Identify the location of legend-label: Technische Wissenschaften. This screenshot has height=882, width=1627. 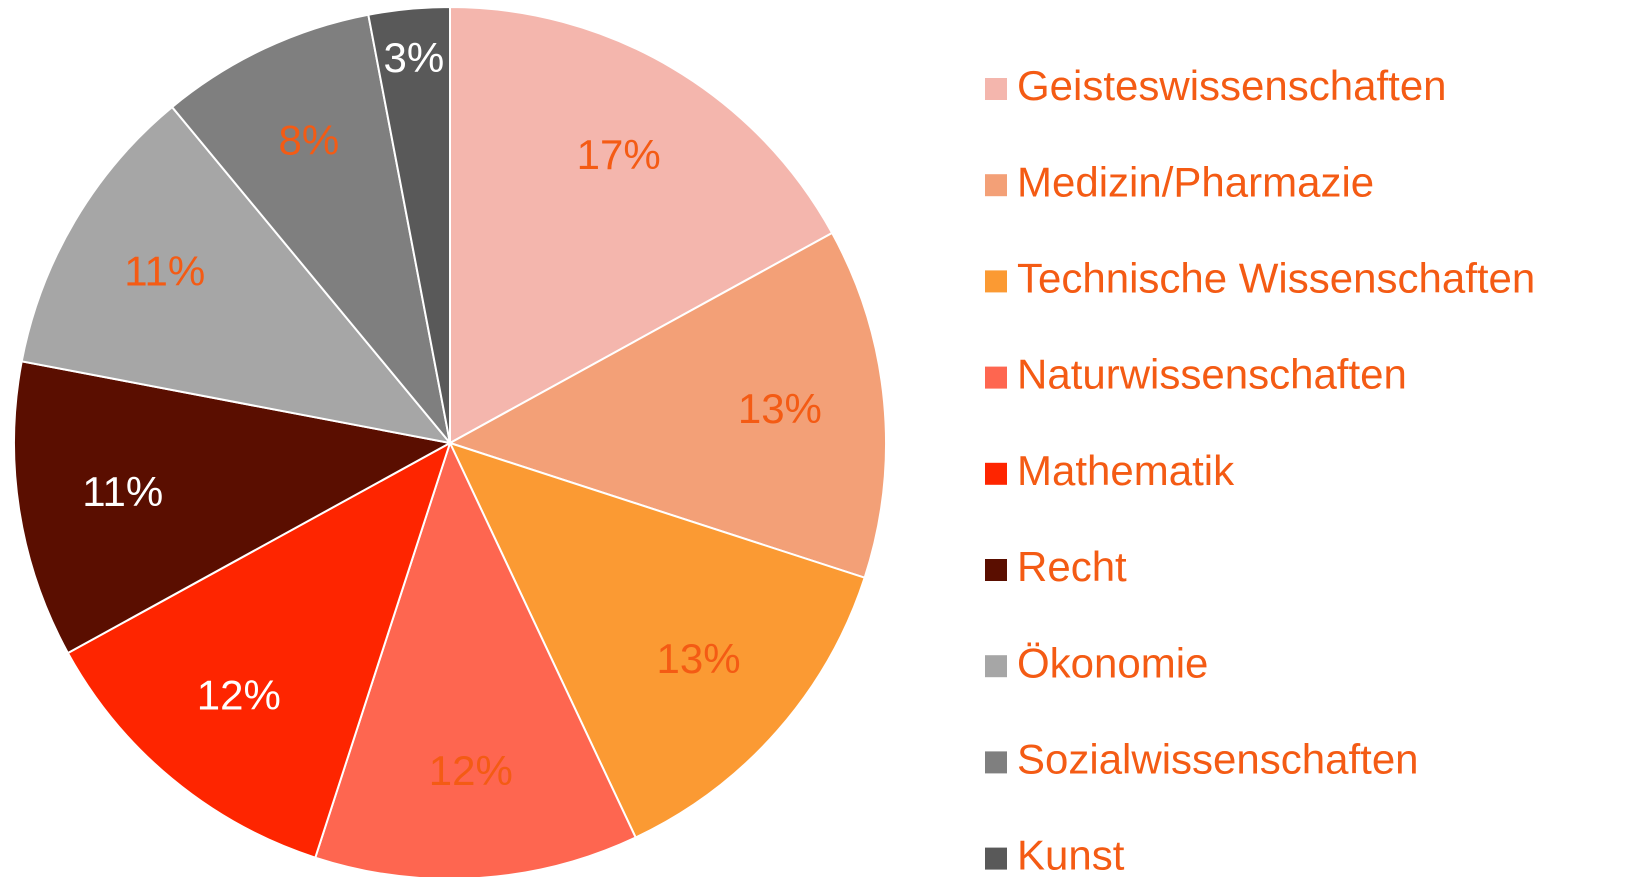
(1276, 277).